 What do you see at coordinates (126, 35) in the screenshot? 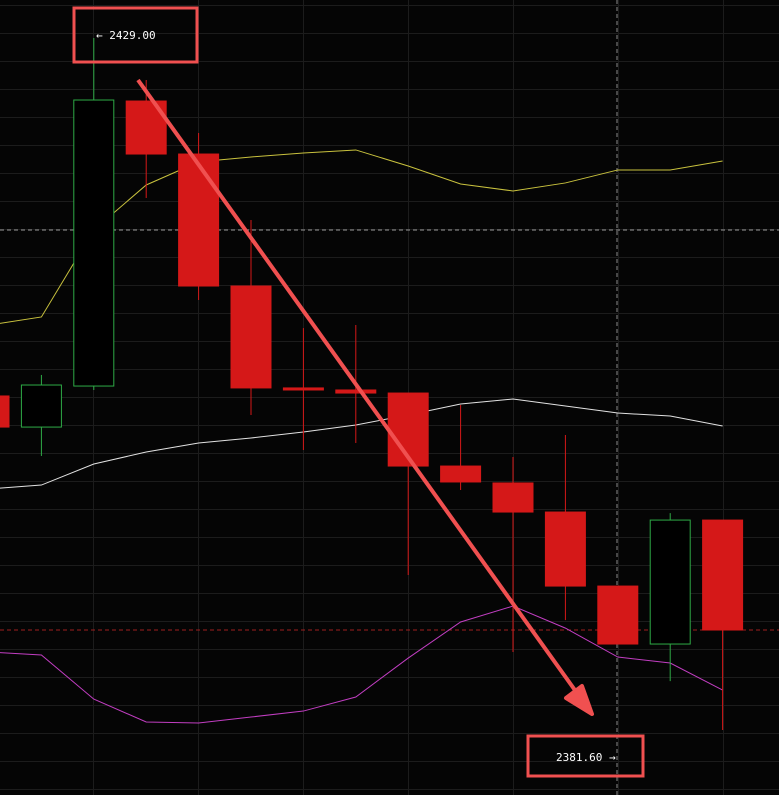
I see `high-label: ← 2429.00` at bounding box center [126, 35].